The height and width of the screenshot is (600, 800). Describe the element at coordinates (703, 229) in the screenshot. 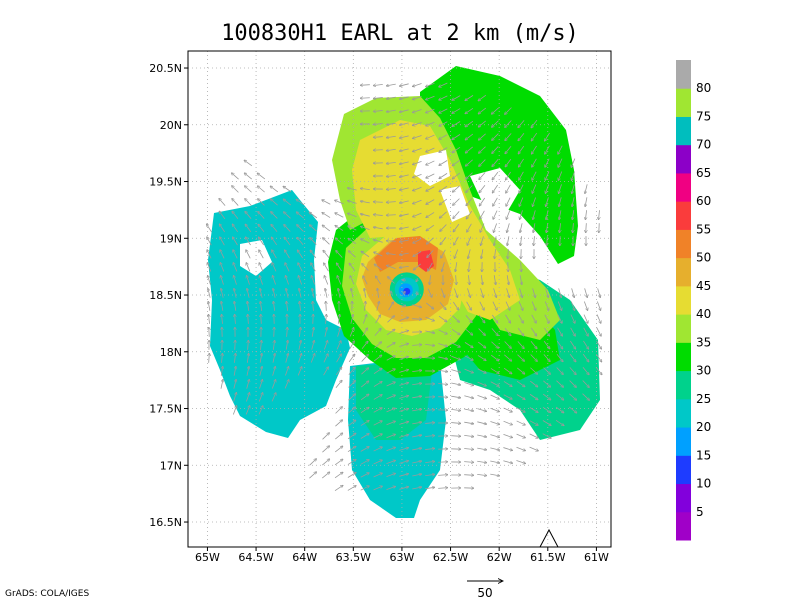

I see `colorbar-label: 55` at that location.